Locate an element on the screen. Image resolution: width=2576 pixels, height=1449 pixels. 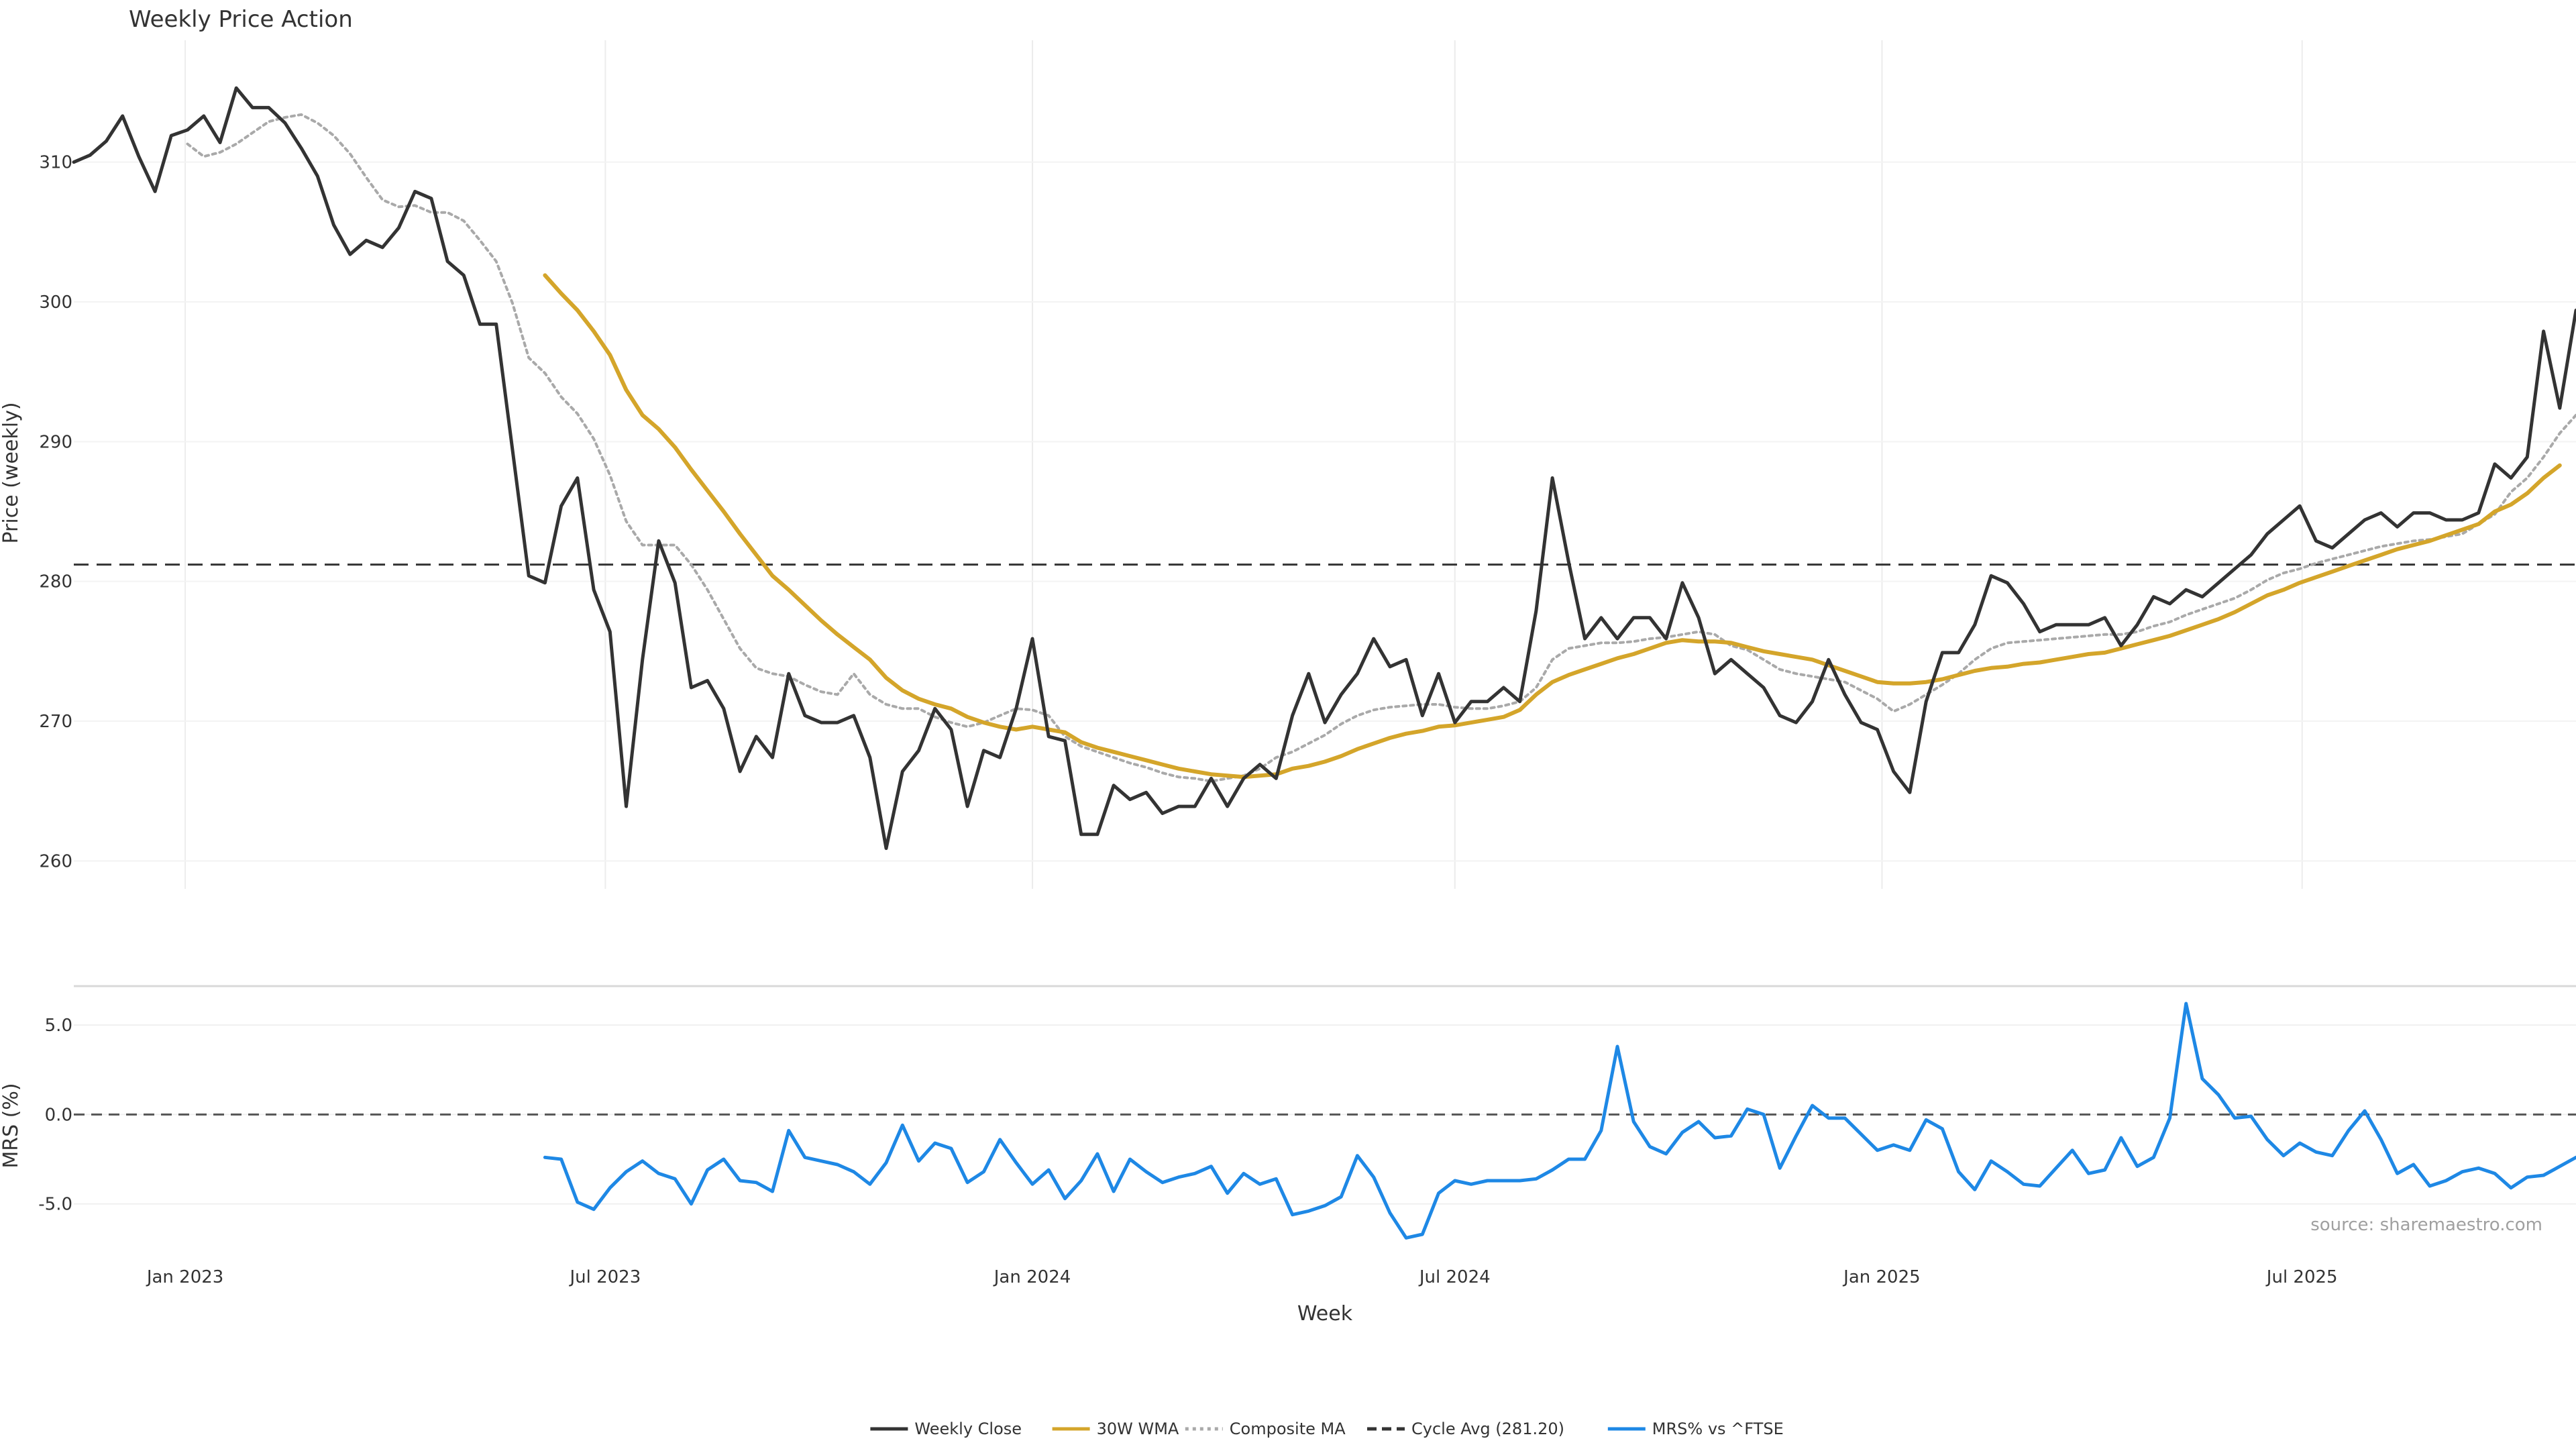
x-axis-label: Week is located at coordinates (1325, 1314).